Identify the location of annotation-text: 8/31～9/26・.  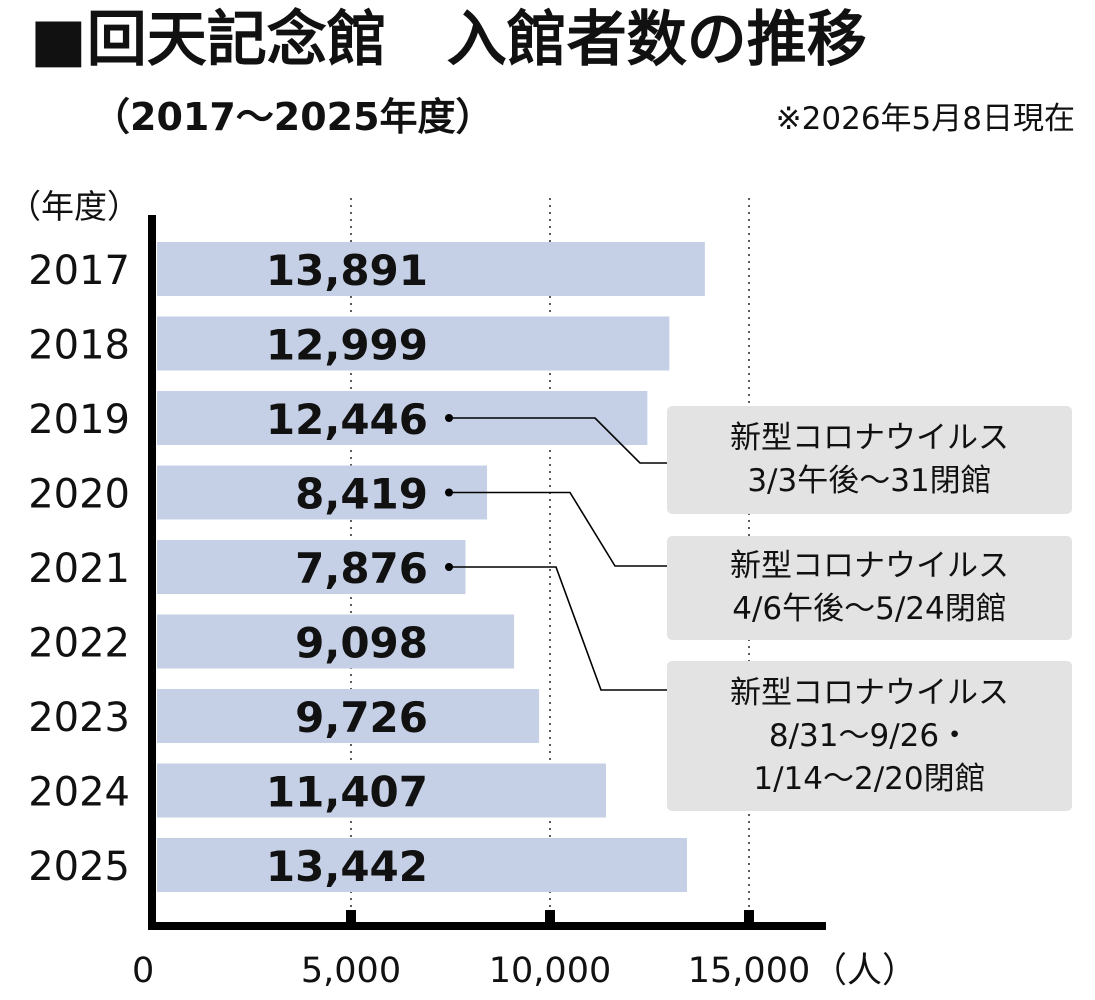
(869, 735).